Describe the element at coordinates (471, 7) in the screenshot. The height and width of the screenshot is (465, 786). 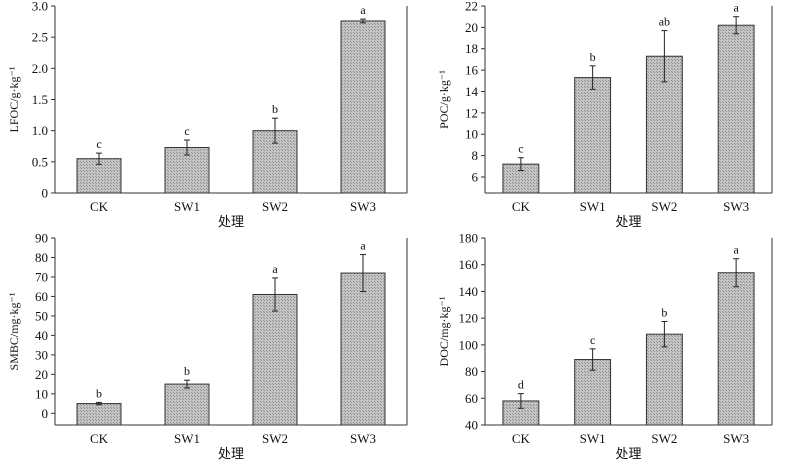
I see `y-tick-label: 22` at that location.